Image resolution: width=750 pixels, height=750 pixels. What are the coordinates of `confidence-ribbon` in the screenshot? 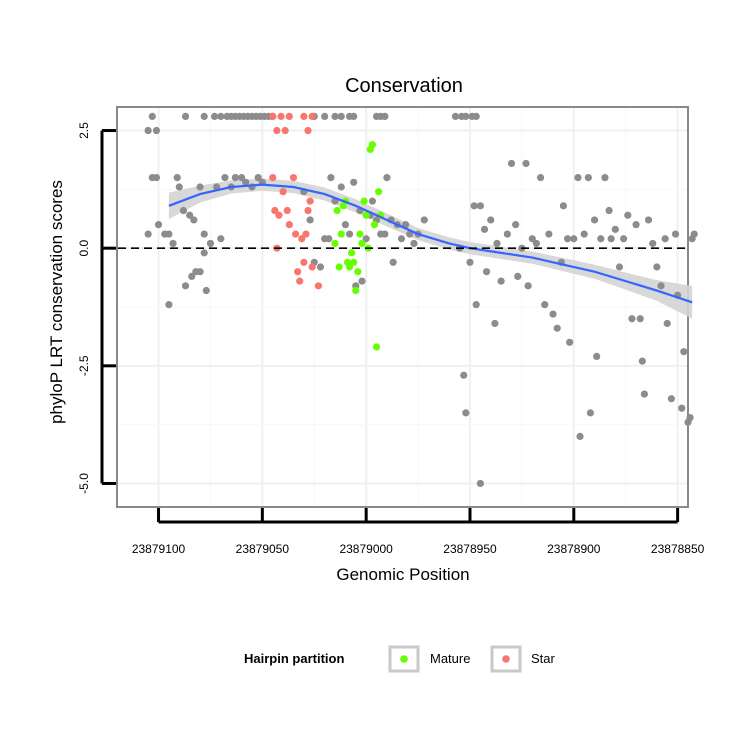 It's located at (430, 248).